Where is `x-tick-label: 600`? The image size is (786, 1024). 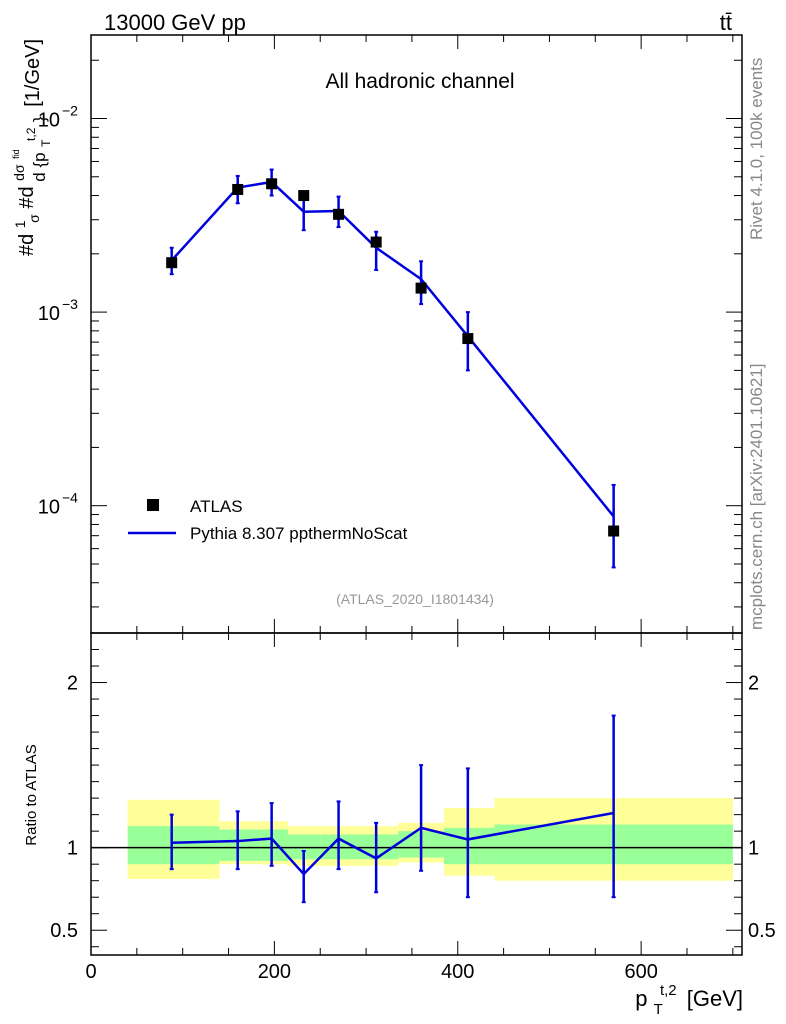
x-tick-label: 600 is located at coordinates (640, 972).